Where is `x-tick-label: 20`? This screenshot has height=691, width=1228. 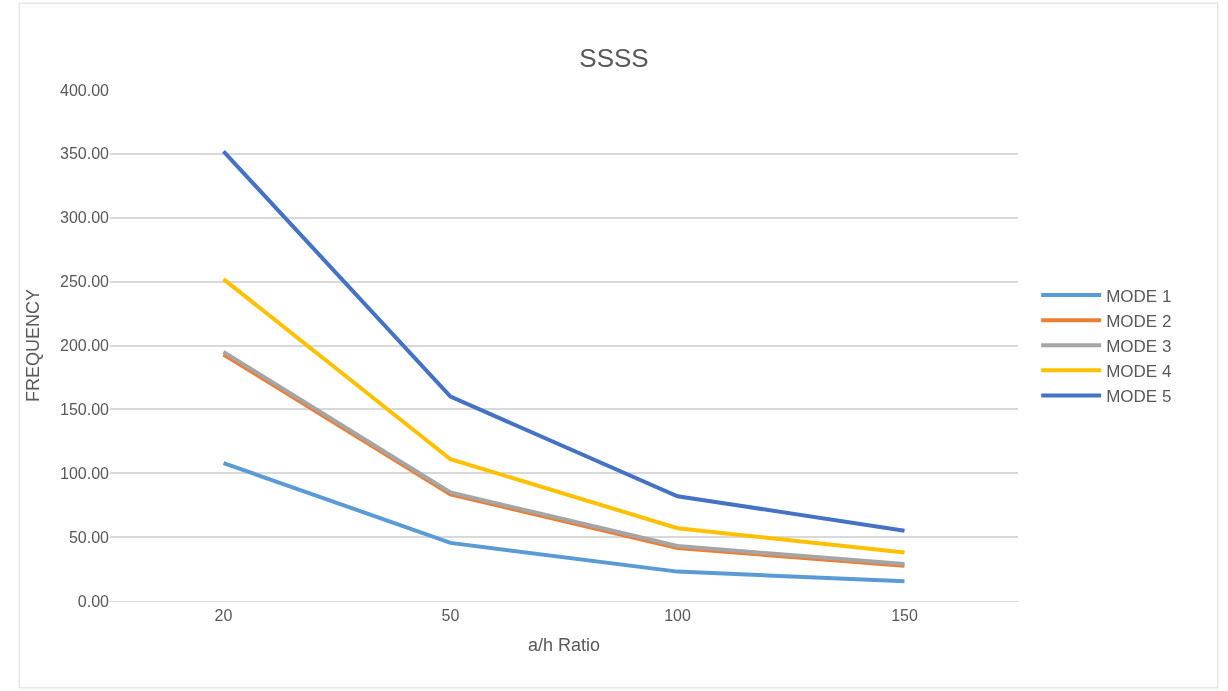
x-tick-label: 20 is located at coordinates (223, 616).